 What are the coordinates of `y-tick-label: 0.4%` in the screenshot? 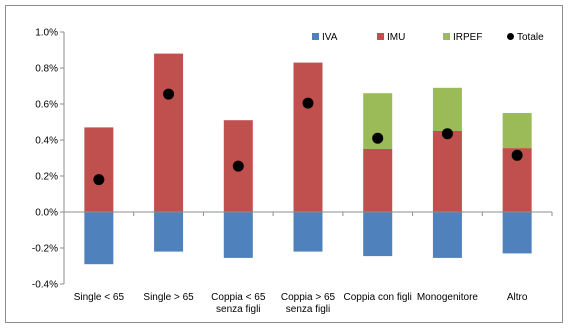 It's located at (46, 141).